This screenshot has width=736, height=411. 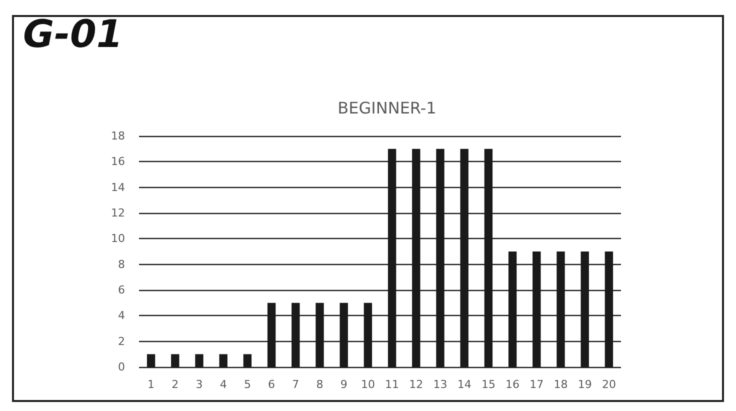 I want to click on x-tick-label: 12, so click(x=416, y=384).